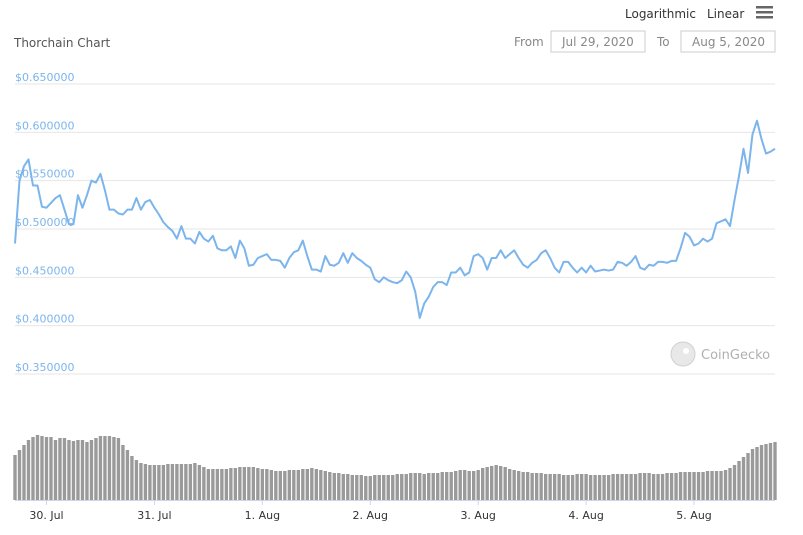  Describe the element at coordinates (663, 42) in the screenshot. I see `to-label: To` at that location.